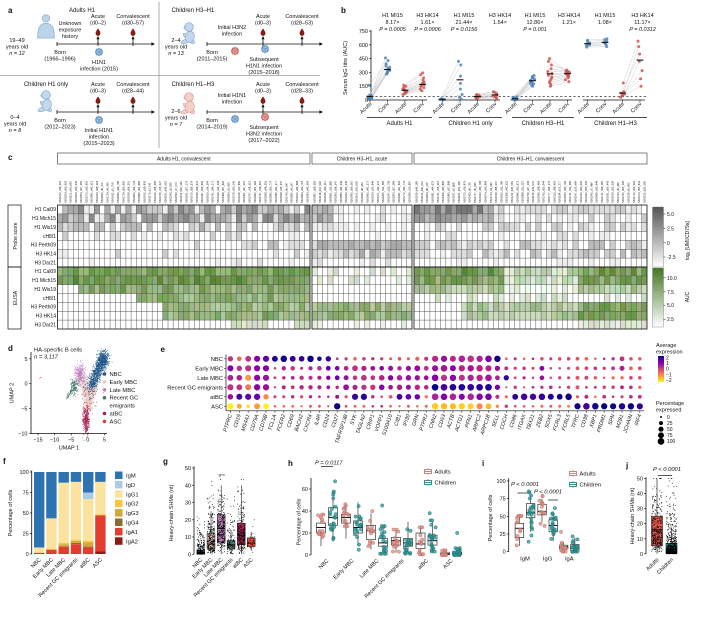 The height and width of the screenshot is (627, 709). I want to click on svg-text: N501243_d3_609, so click(171, 192).